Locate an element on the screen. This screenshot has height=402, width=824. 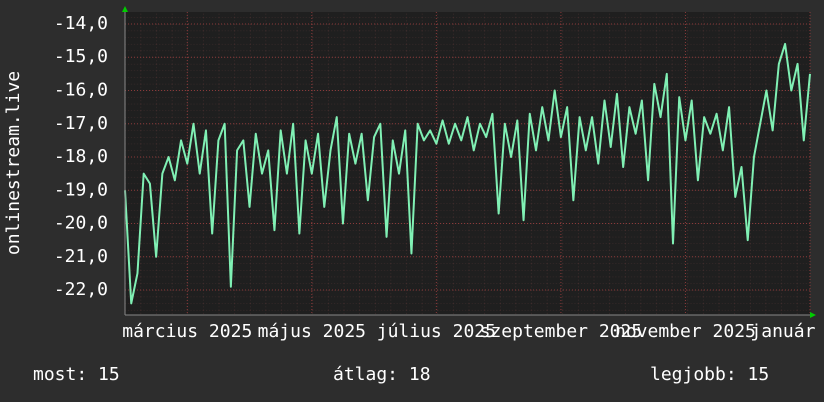
footer-stat: legjobb: 15 is located at coordinates (709, 374).